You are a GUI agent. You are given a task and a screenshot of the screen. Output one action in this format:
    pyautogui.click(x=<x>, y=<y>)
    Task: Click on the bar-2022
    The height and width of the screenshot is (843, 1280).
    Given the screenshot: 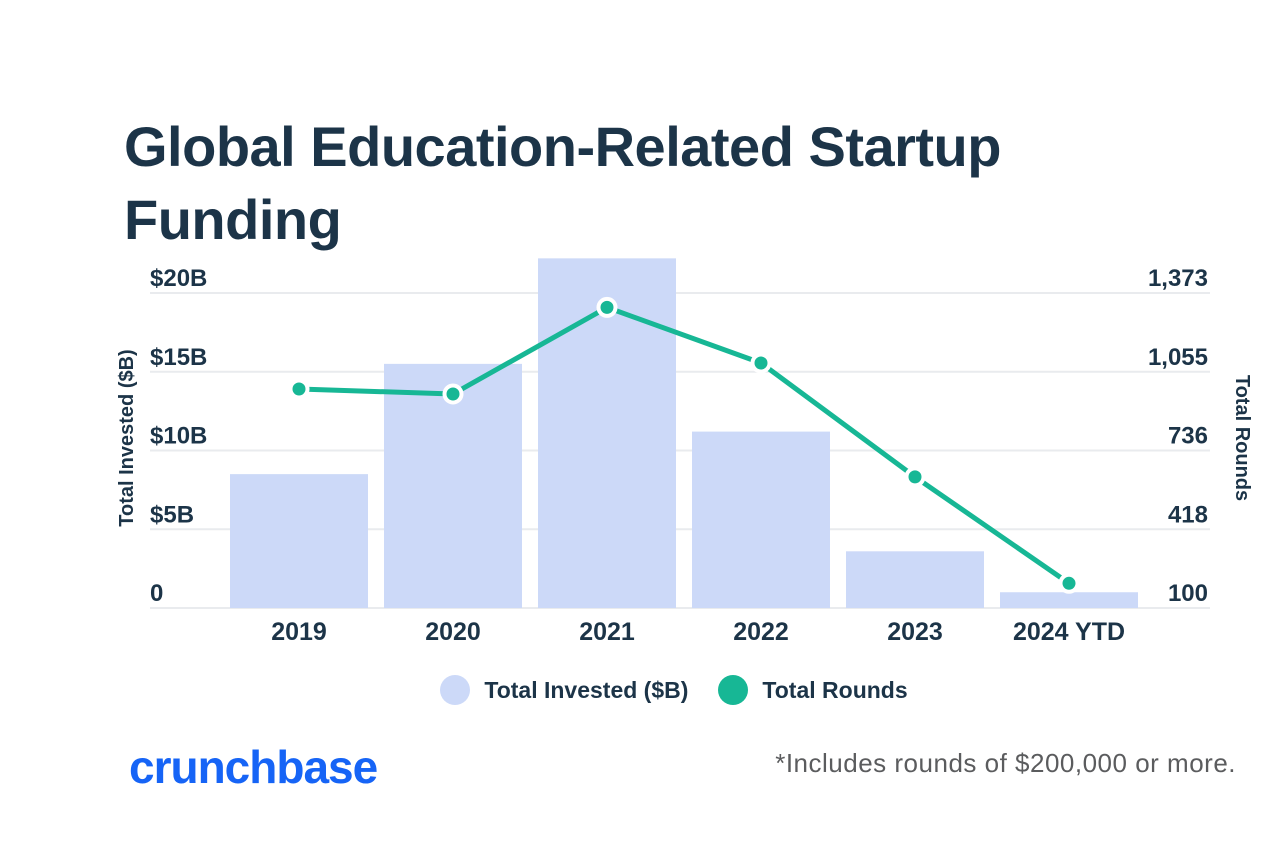 What is the action you would take?
    pyautogui.click(x=761, y=519)
    